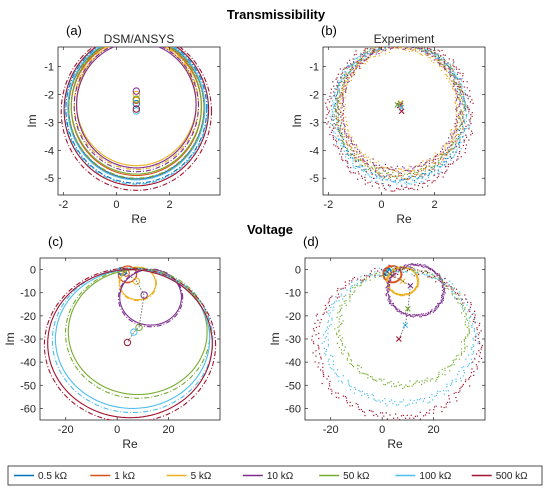  What do you see at coordinates (49, 68) in the screenshot?
I see `y-tick-label: -1` at bounding box center [49, 68].